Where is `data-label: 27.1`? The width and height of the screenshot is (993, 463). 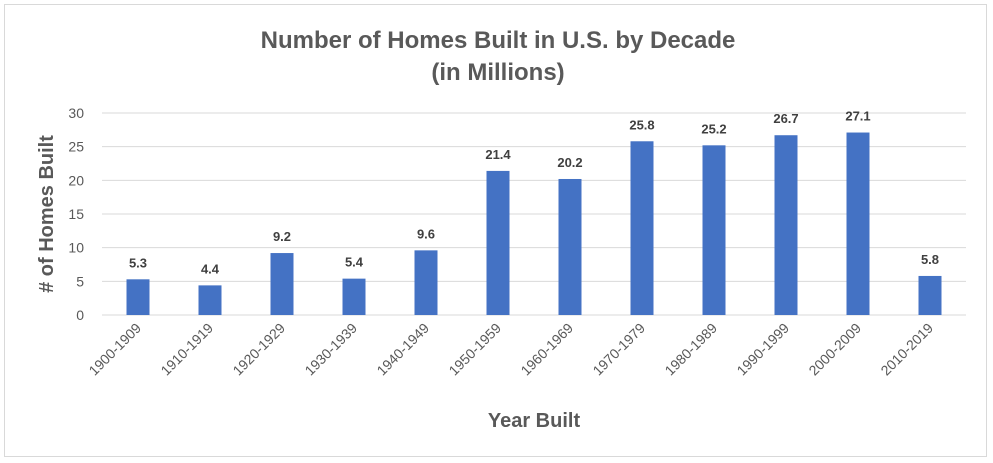 data-label: 27.1 is located at coordinates (857, 116).